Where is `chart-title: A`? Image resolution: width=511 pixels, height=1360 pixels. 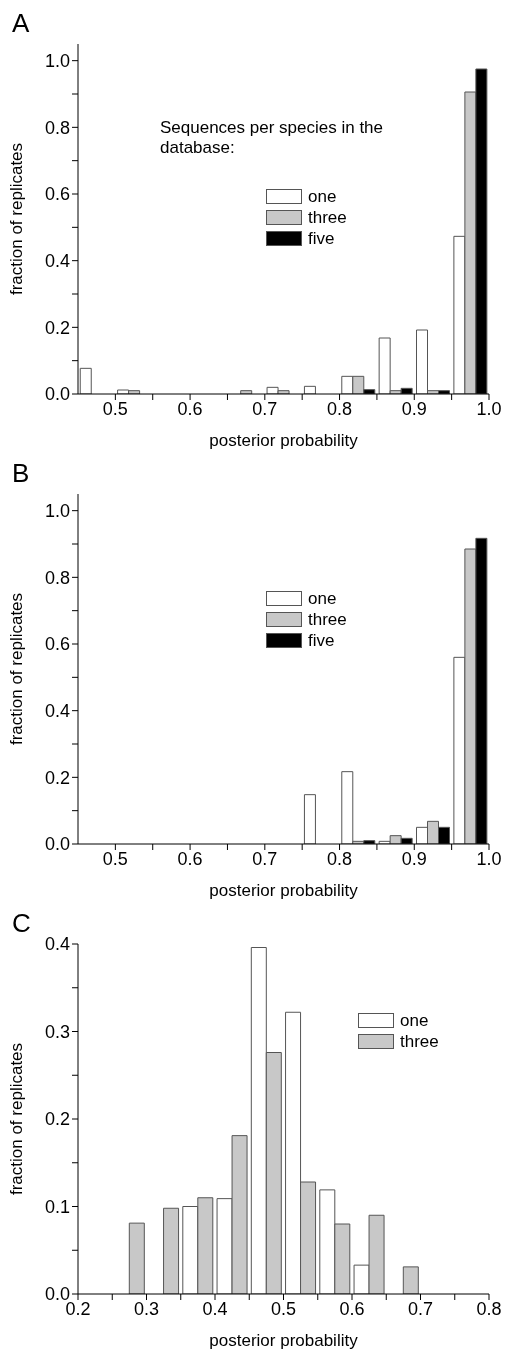
chart-title: A is located at coordinates (21, 23).